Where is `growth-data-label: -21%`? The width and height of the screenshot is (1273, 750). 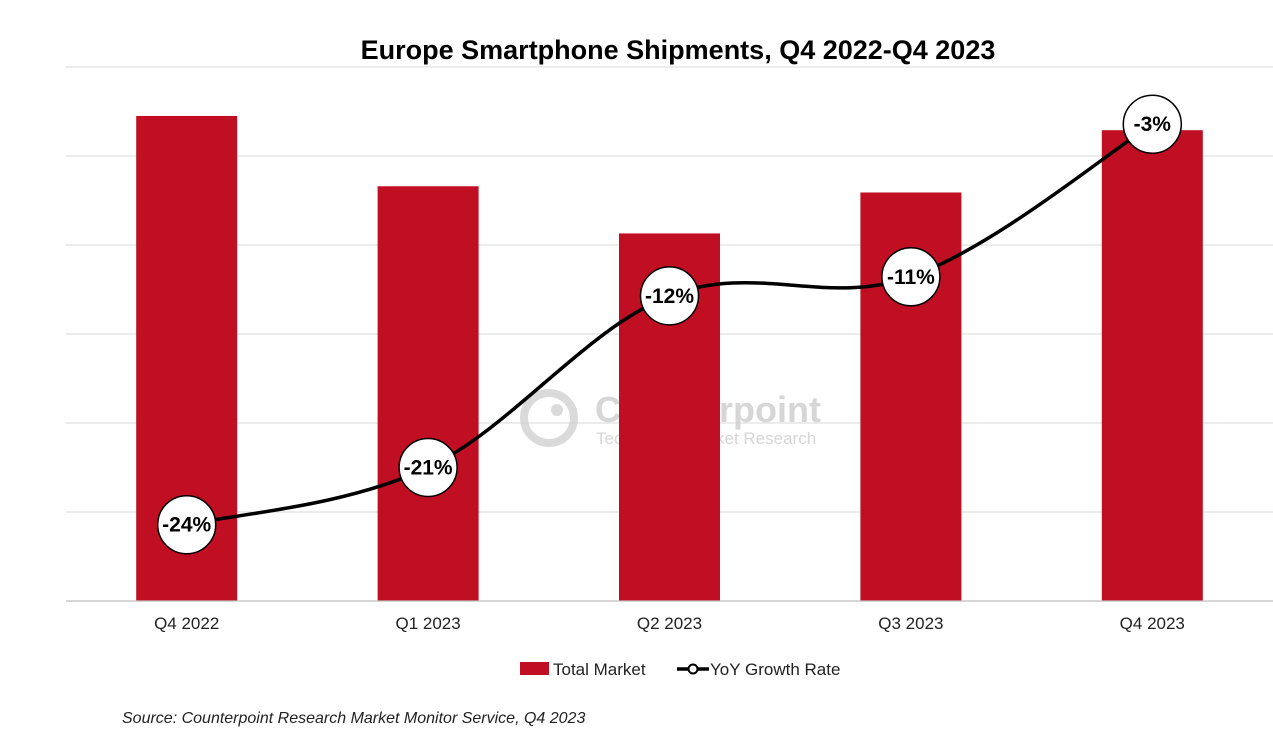 growth-data-label: -21% is located at coordinates (428, 468).